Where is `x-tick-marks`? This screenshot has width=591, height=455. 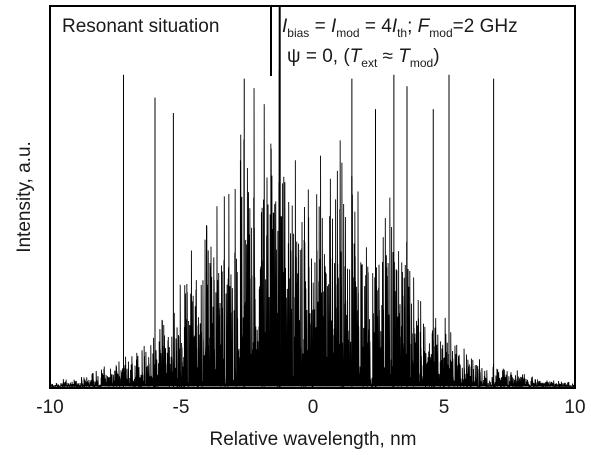
x-tick-marks is located at coordinates (312, 384).